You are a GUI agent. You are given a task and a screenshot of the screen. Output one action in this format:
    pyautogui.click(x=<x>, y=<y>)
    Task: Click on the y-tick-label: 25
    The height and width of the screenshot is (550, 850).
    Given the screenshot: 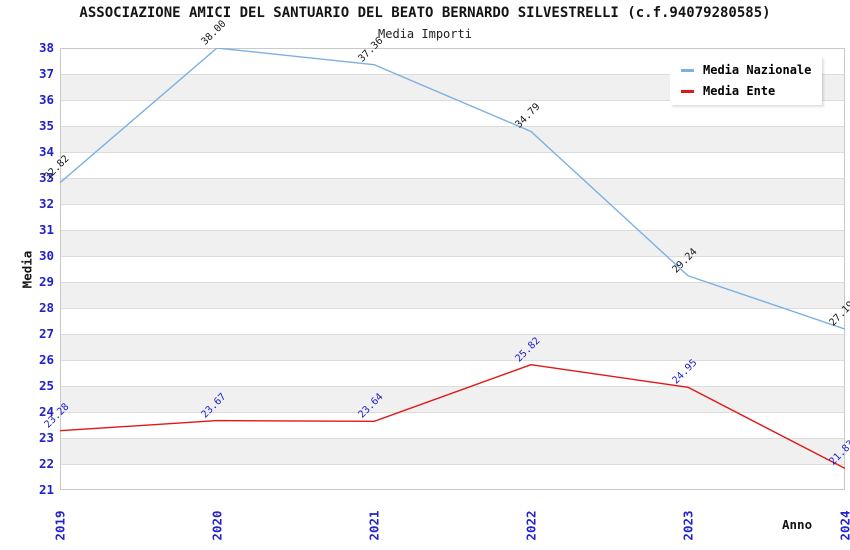 What is the action you would take?
    pyautogui.click(x=46, y=385)
    